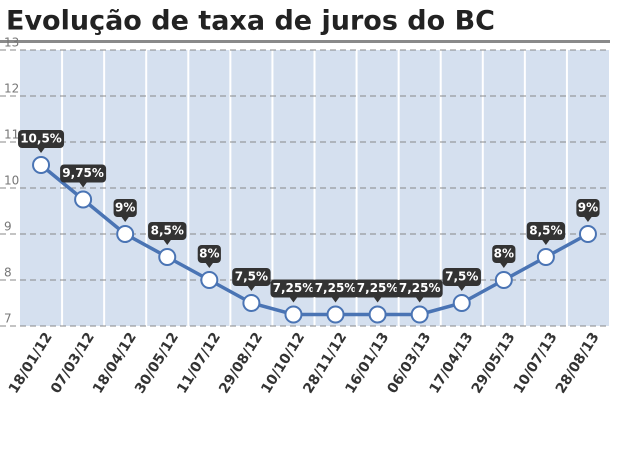 This screenshot has width=624, height=451. I want to click on y-tick-label: 13, so click(11, 43).